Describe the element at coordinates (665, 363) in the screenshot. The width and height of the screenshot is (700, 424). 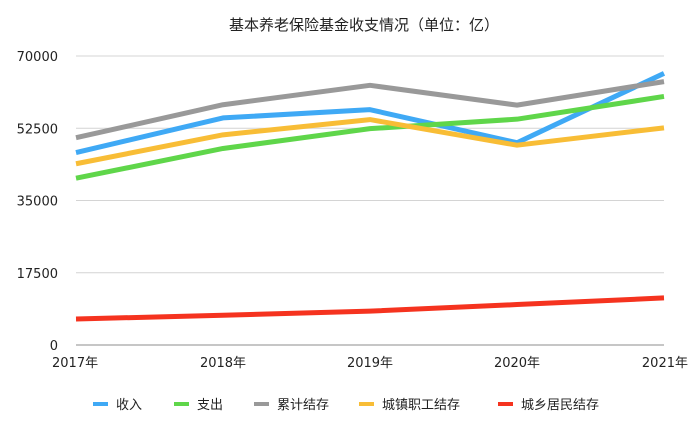
I see `x-tick-label: 2021年` at that location.